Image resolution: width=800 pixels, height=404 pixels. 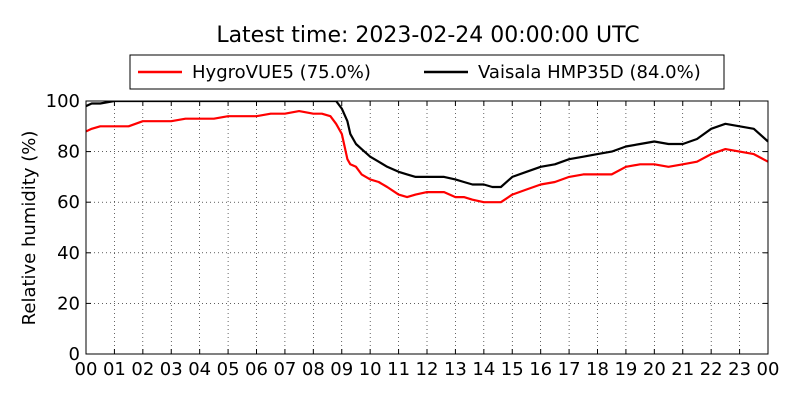 I want to click on x-tick-label: 23, so click(x=739, y=369).